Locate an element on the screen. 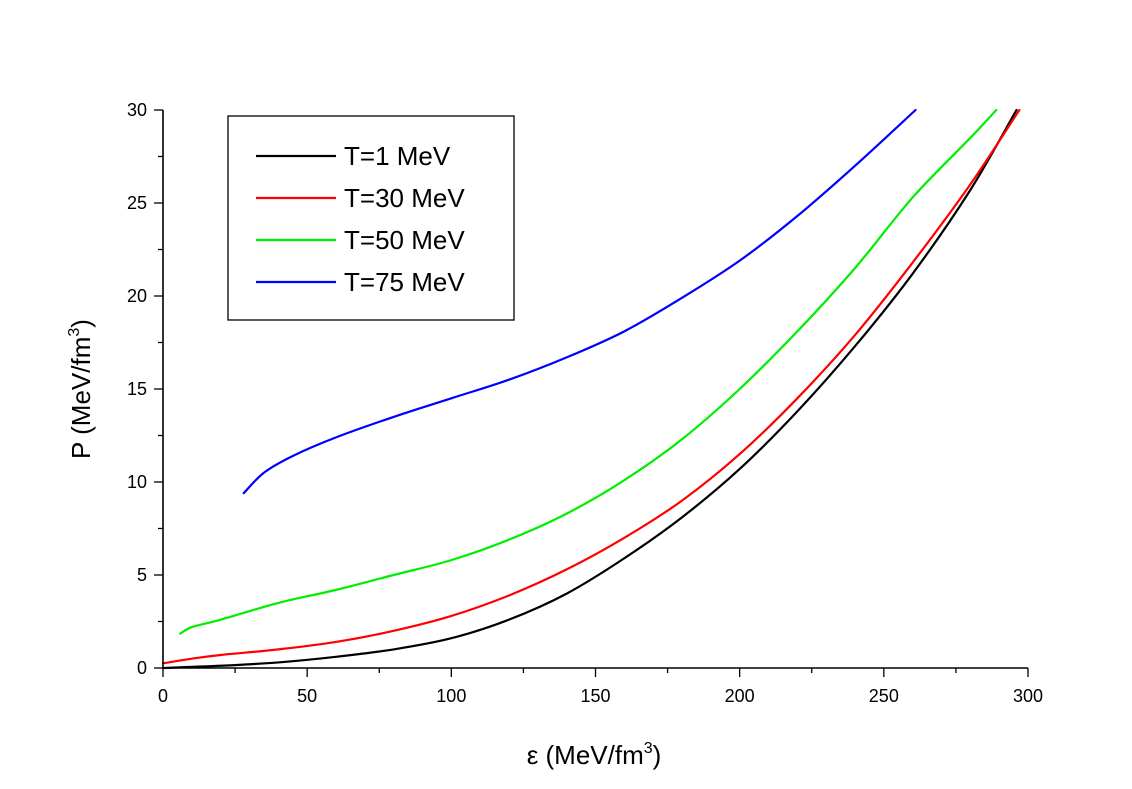  y-tick-label: 20 is located at coordinates (137, 296).